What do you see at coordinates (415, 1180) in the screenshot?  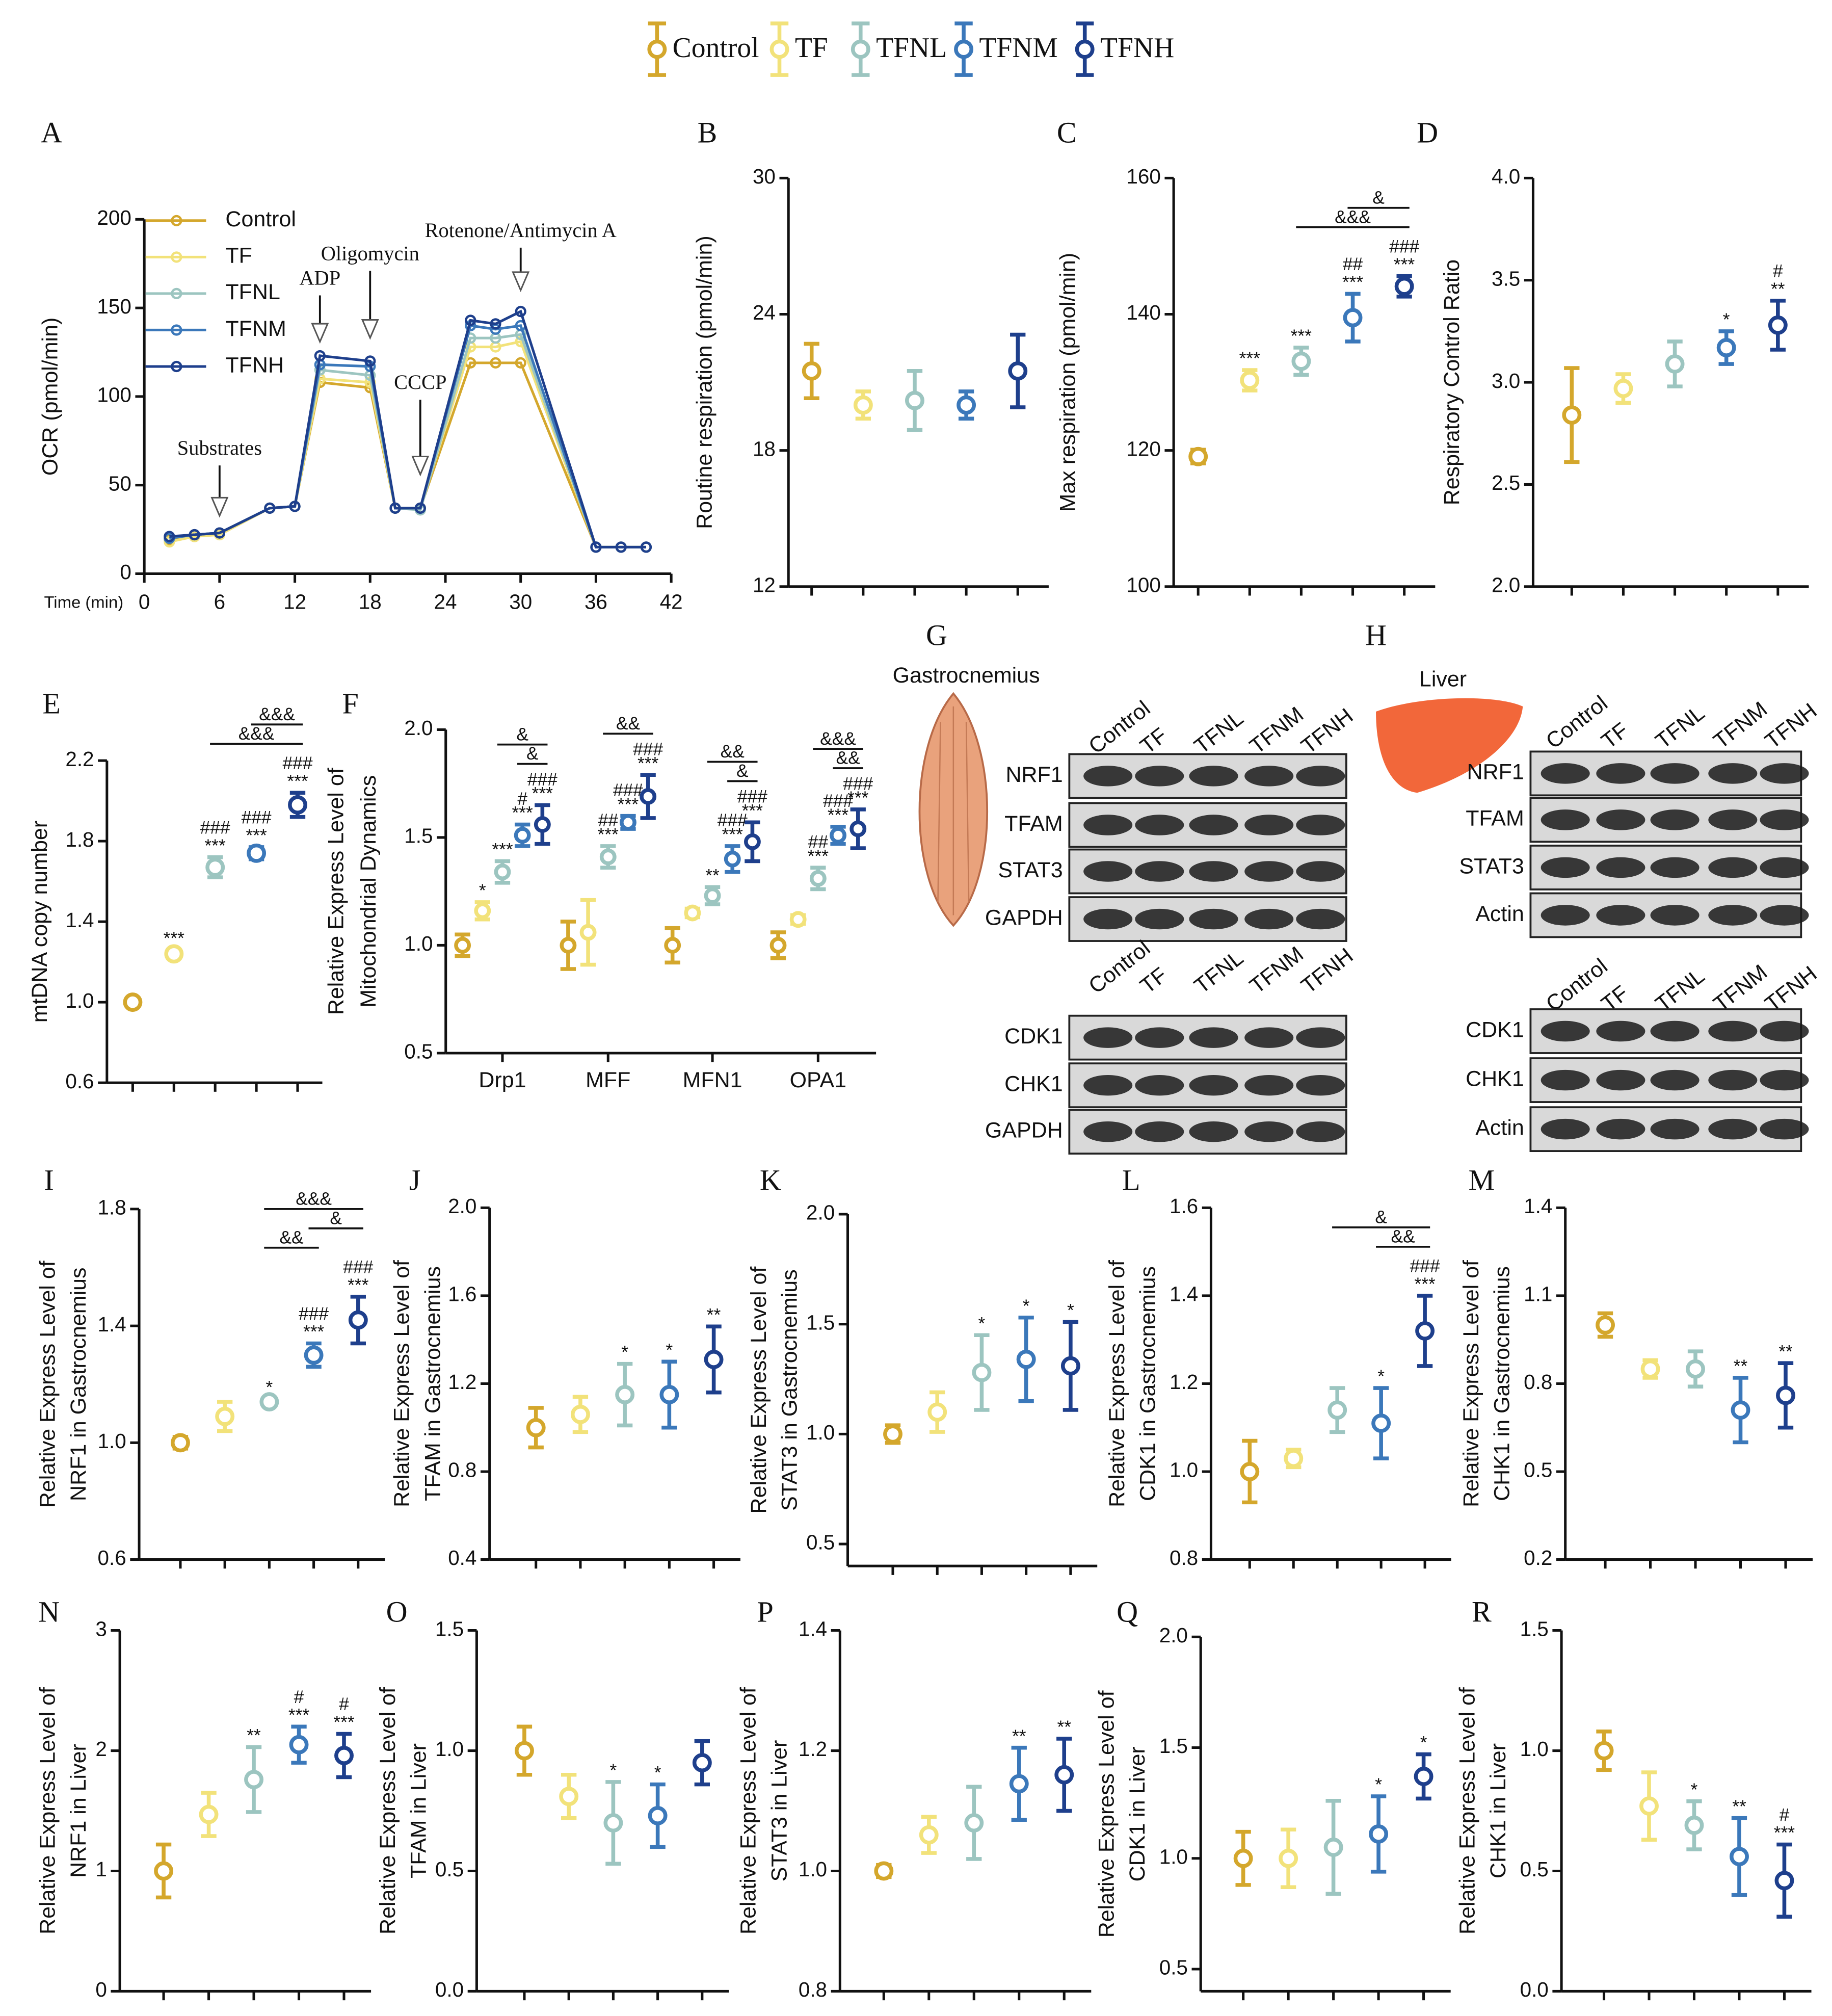 I see `panel-label: J` at bounding box center [415, 1180].